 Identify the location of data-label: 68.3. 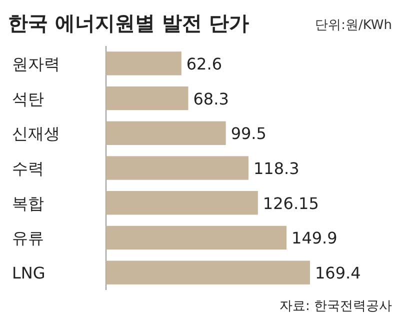
(211, 98).